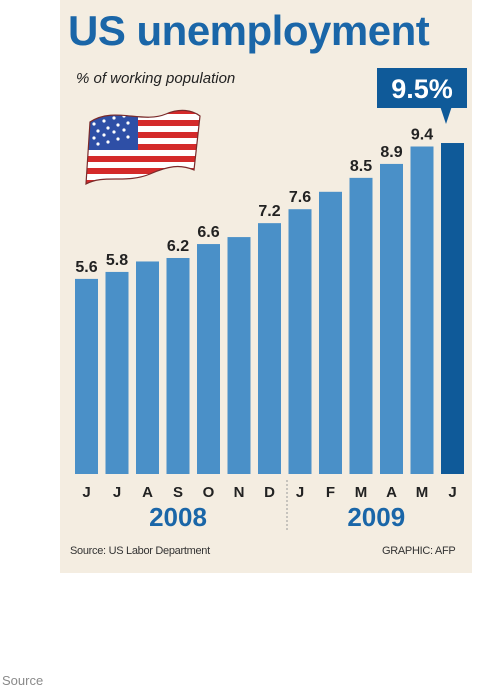 This screenshot has height=693, width=480. I want to click on value-label-11: 9.4, so click(422, 135).